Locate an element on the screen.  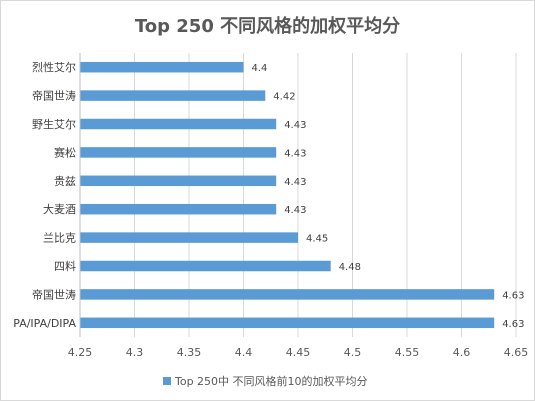
x-tick-label: 4.25 is located at coordinates (80, 352).